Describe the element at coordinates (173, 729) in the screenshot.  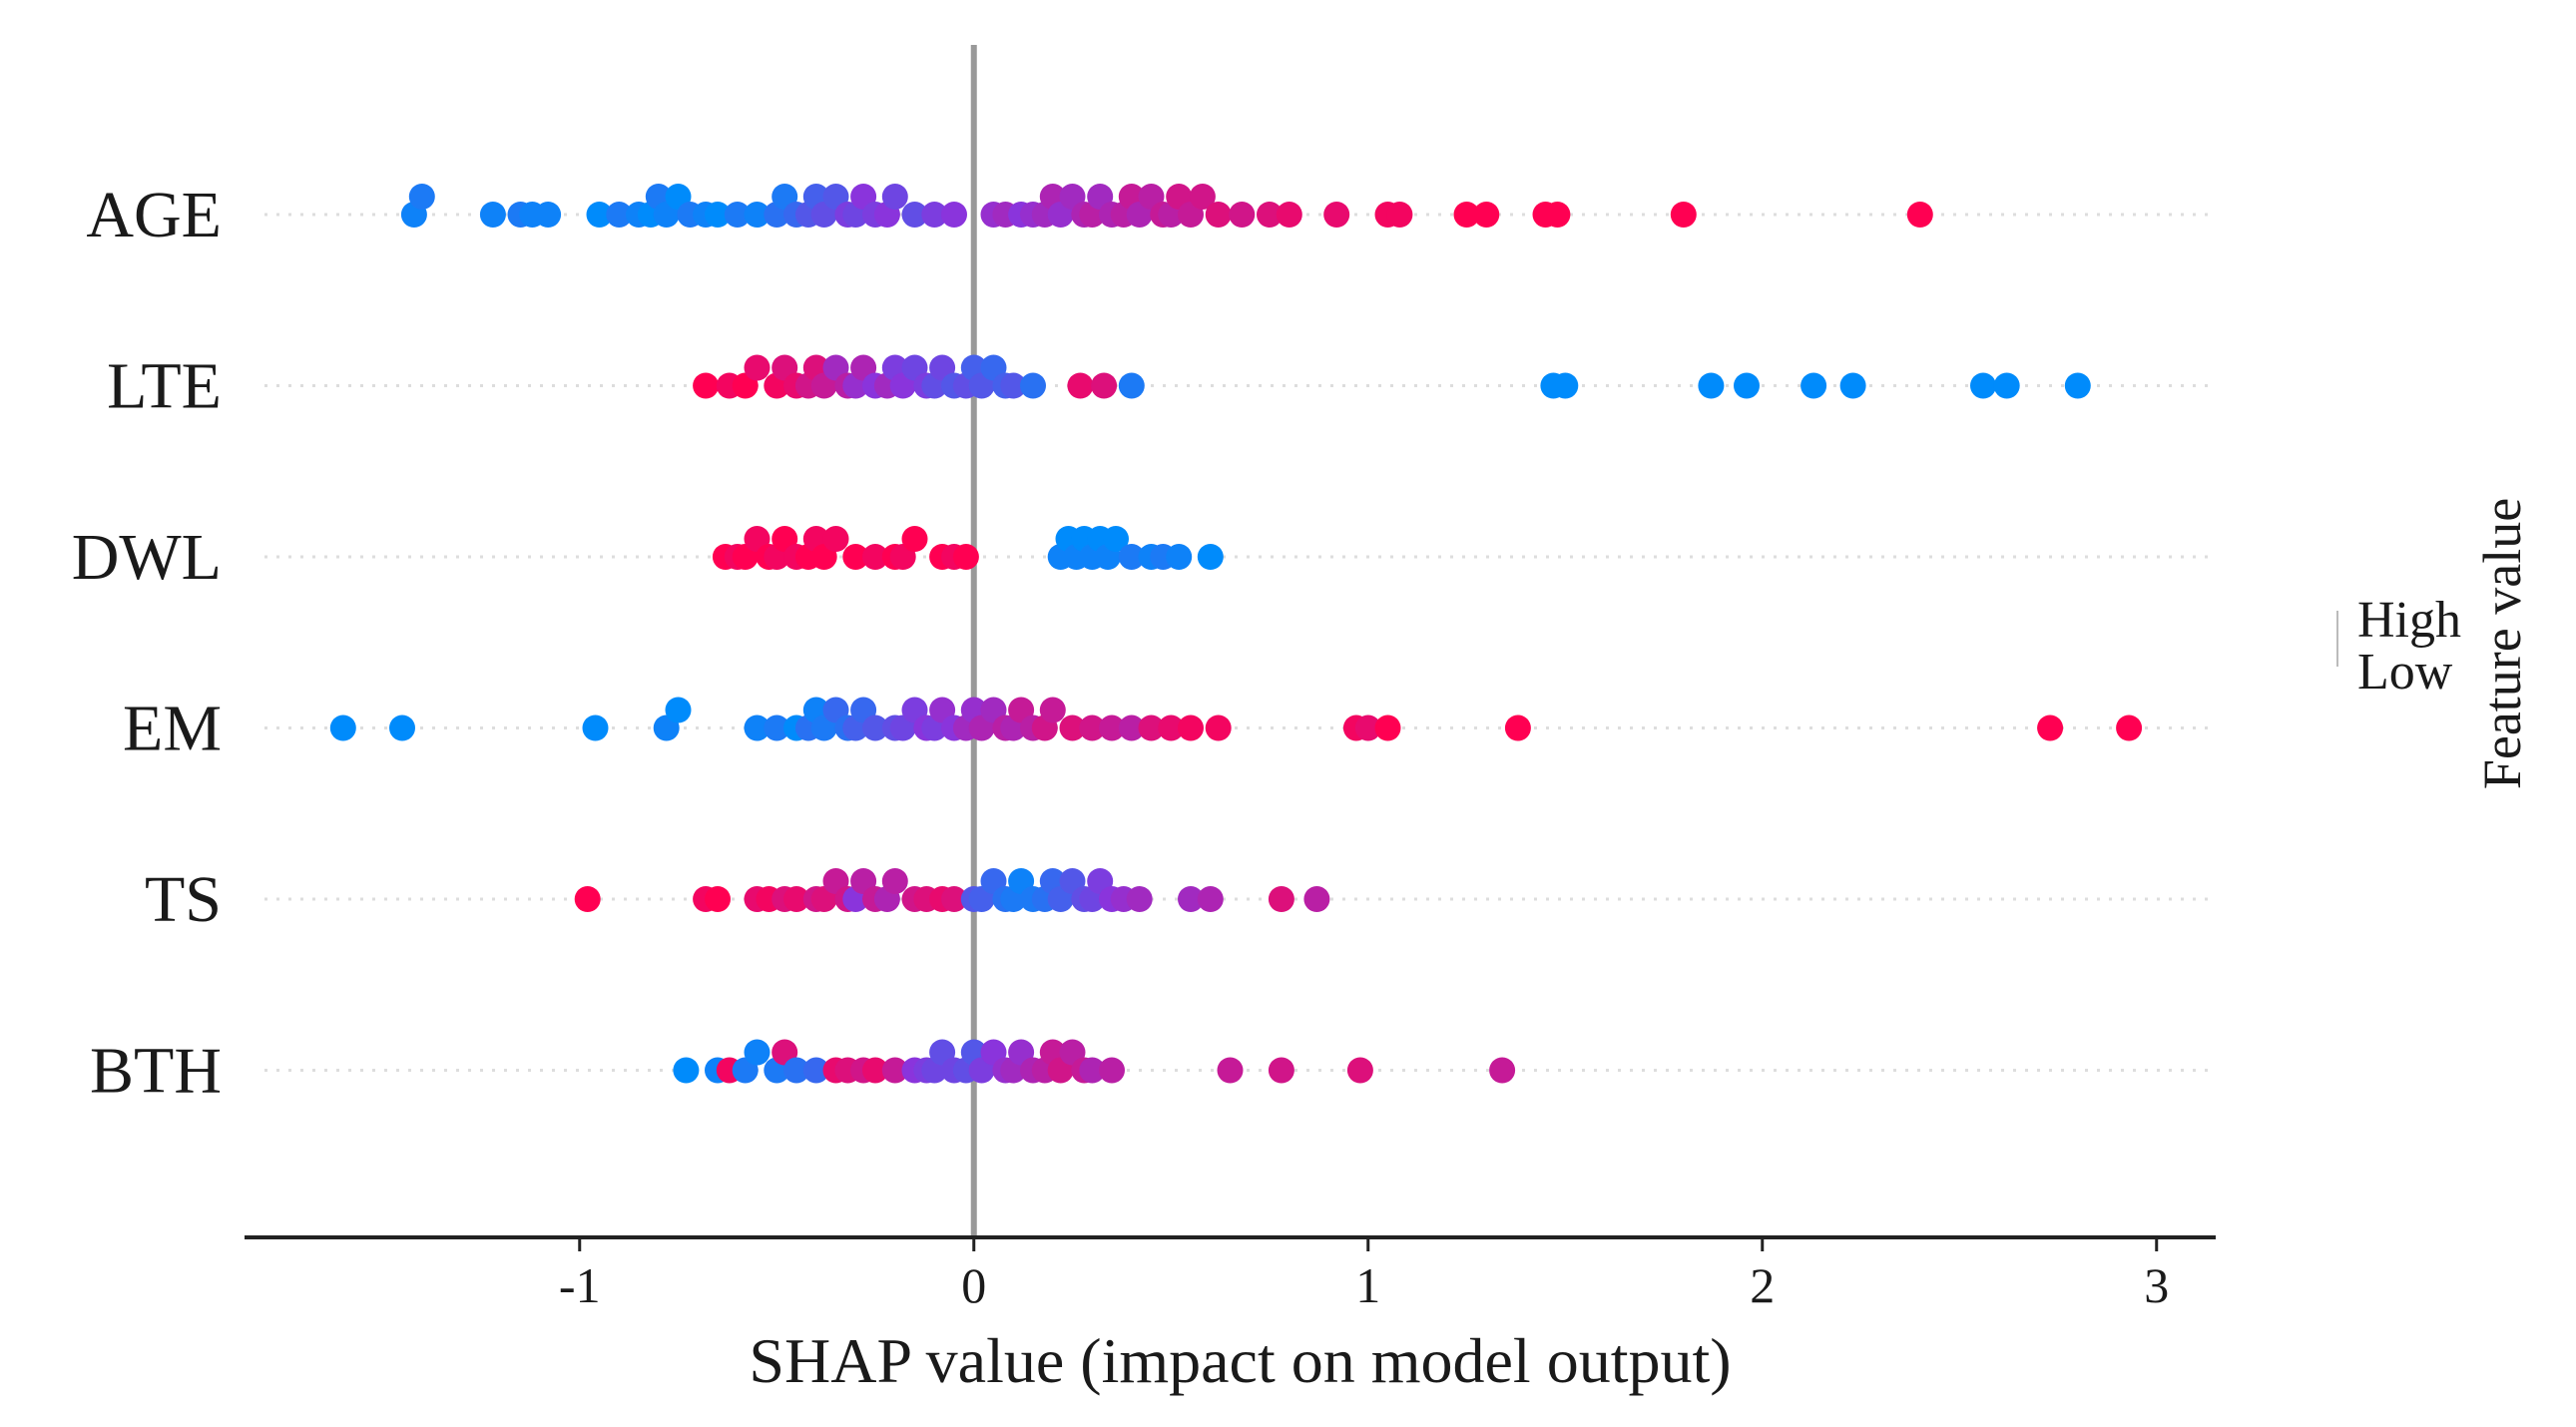
I see `feature-label-em: EM` at that location.